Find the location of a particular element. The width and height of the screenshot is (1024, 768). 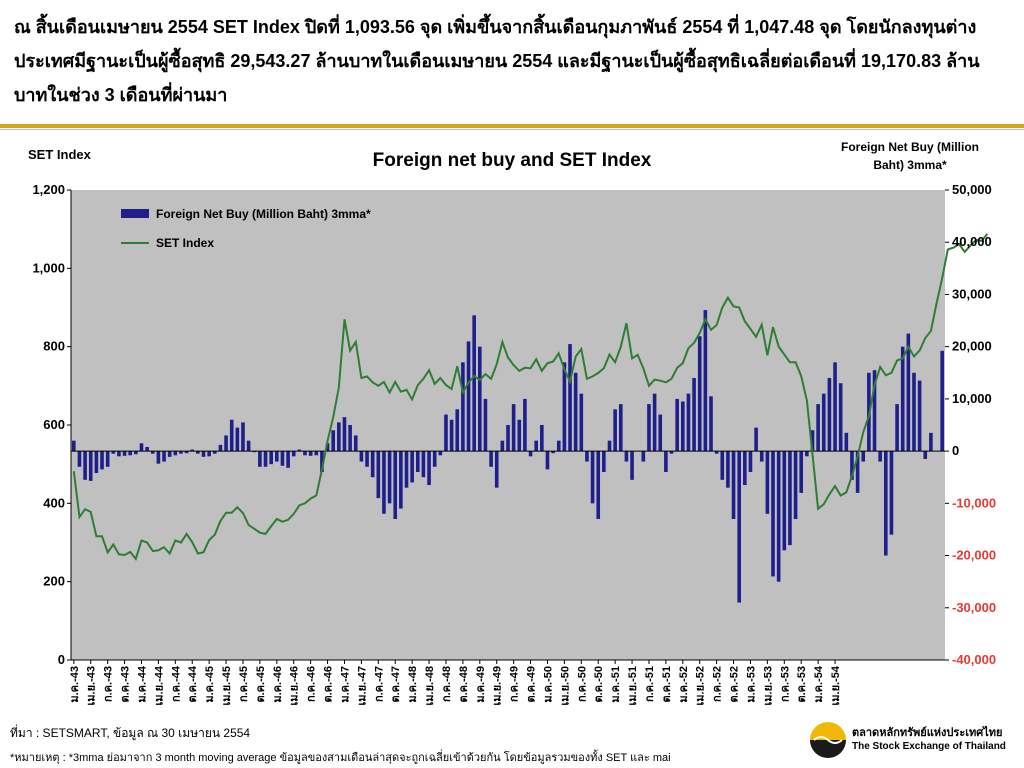

x-tick-label: ก.ค.-48 is located at coordinates (447, 684).